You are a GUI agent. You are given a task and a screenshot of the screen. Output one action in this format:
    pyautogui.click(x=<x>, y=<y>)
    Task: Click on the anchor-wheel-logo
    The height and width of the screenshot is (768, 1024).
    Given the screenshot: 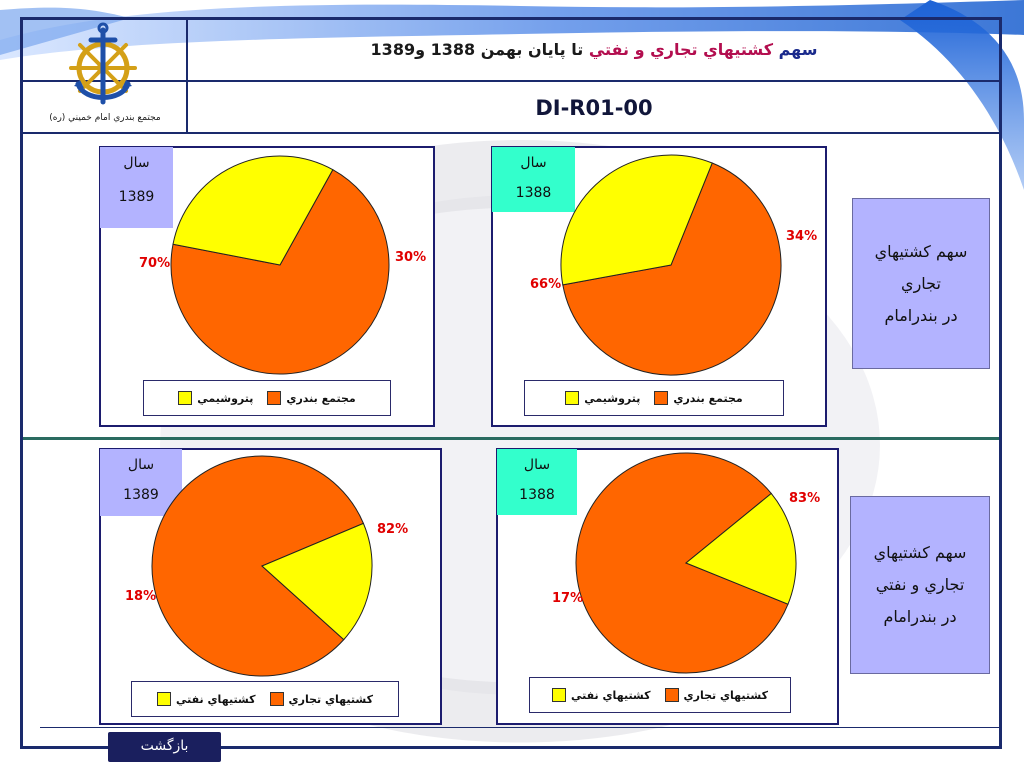 What is the action you would take?
    pyautogui.click(x=103, y=63)
    